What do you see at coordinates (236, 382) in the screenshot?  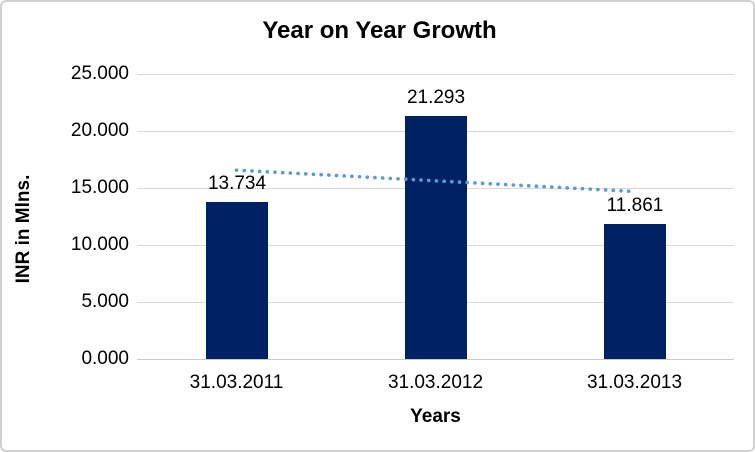 I see `x-tick-label: 31.03.2011` at bounding box center [236, 382].